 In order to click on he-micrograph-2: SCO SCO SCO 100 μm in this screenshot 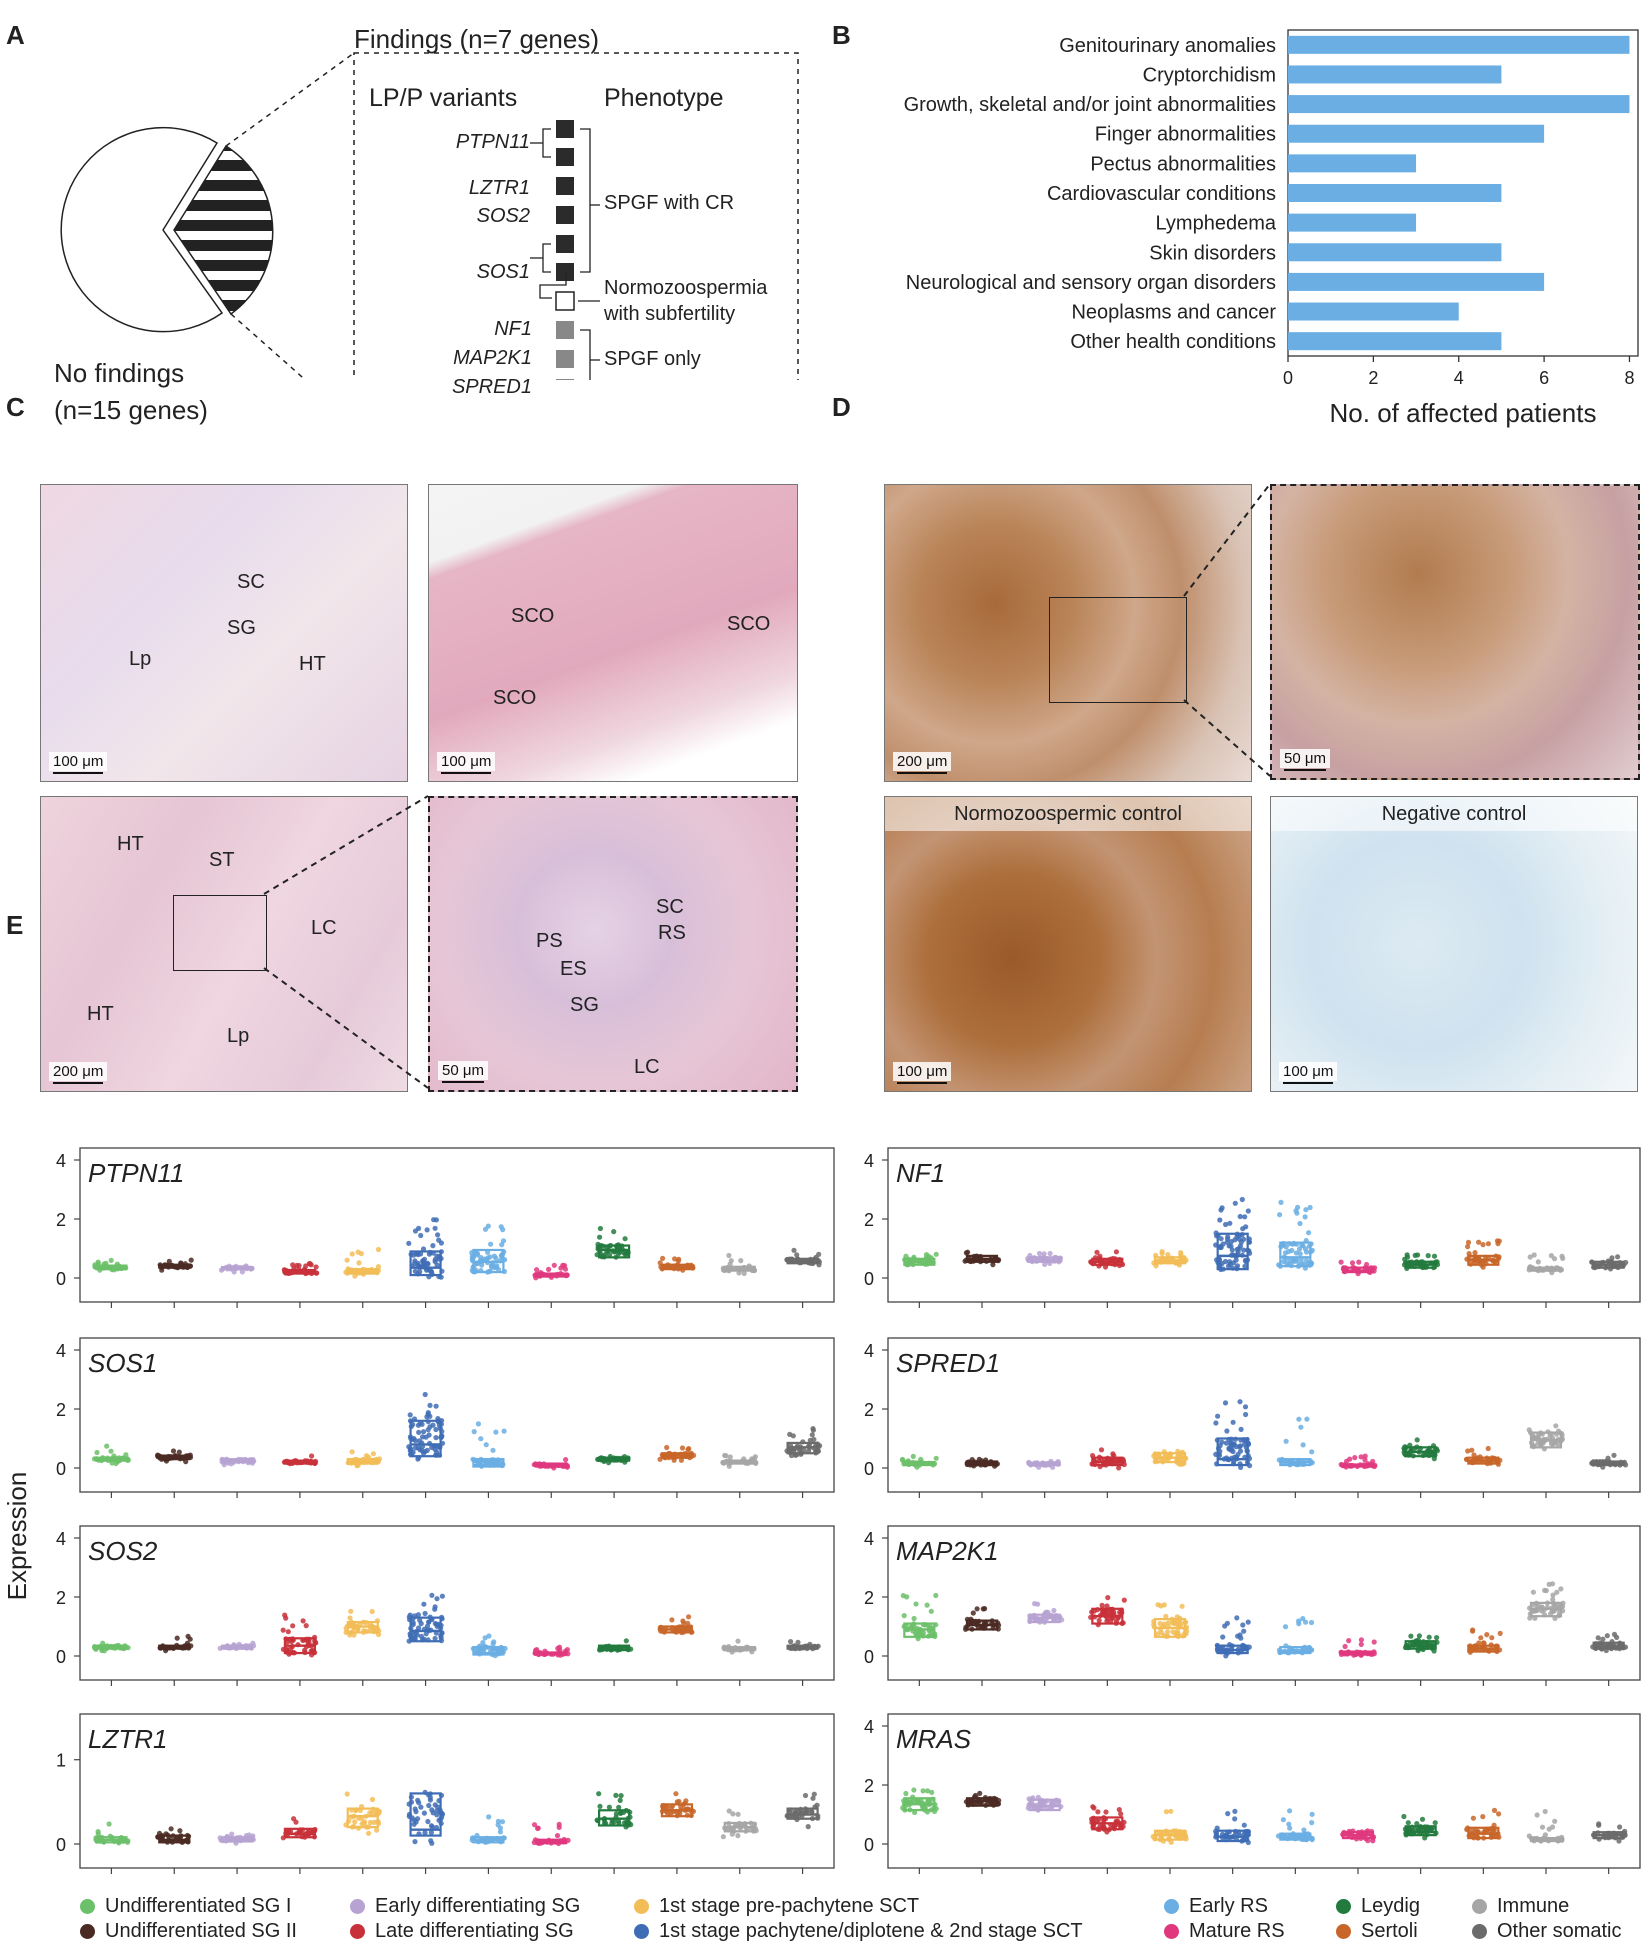, I will do `click(613, 633)`.